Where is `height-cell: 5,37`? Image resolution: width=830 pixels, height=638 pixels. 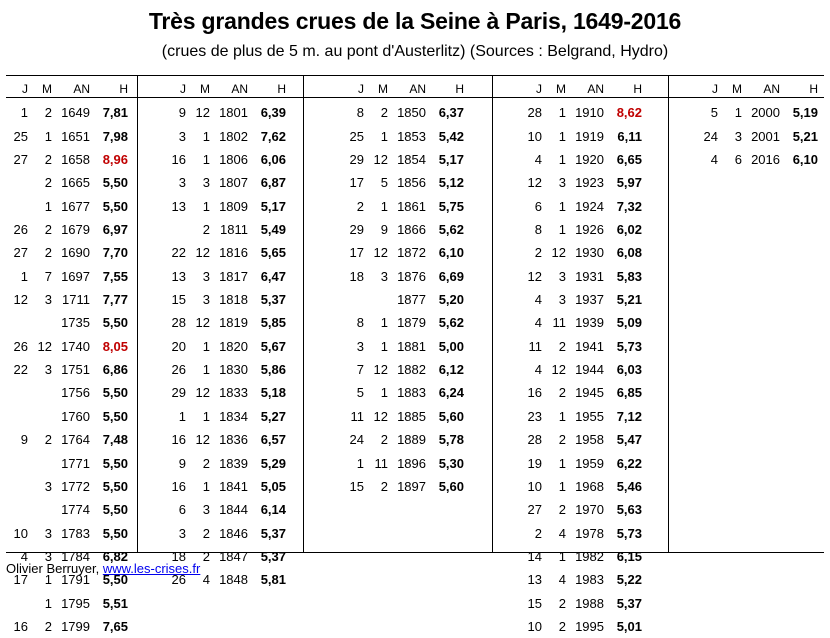
height-cell: 5,37 is located at coordinates (273, 533).